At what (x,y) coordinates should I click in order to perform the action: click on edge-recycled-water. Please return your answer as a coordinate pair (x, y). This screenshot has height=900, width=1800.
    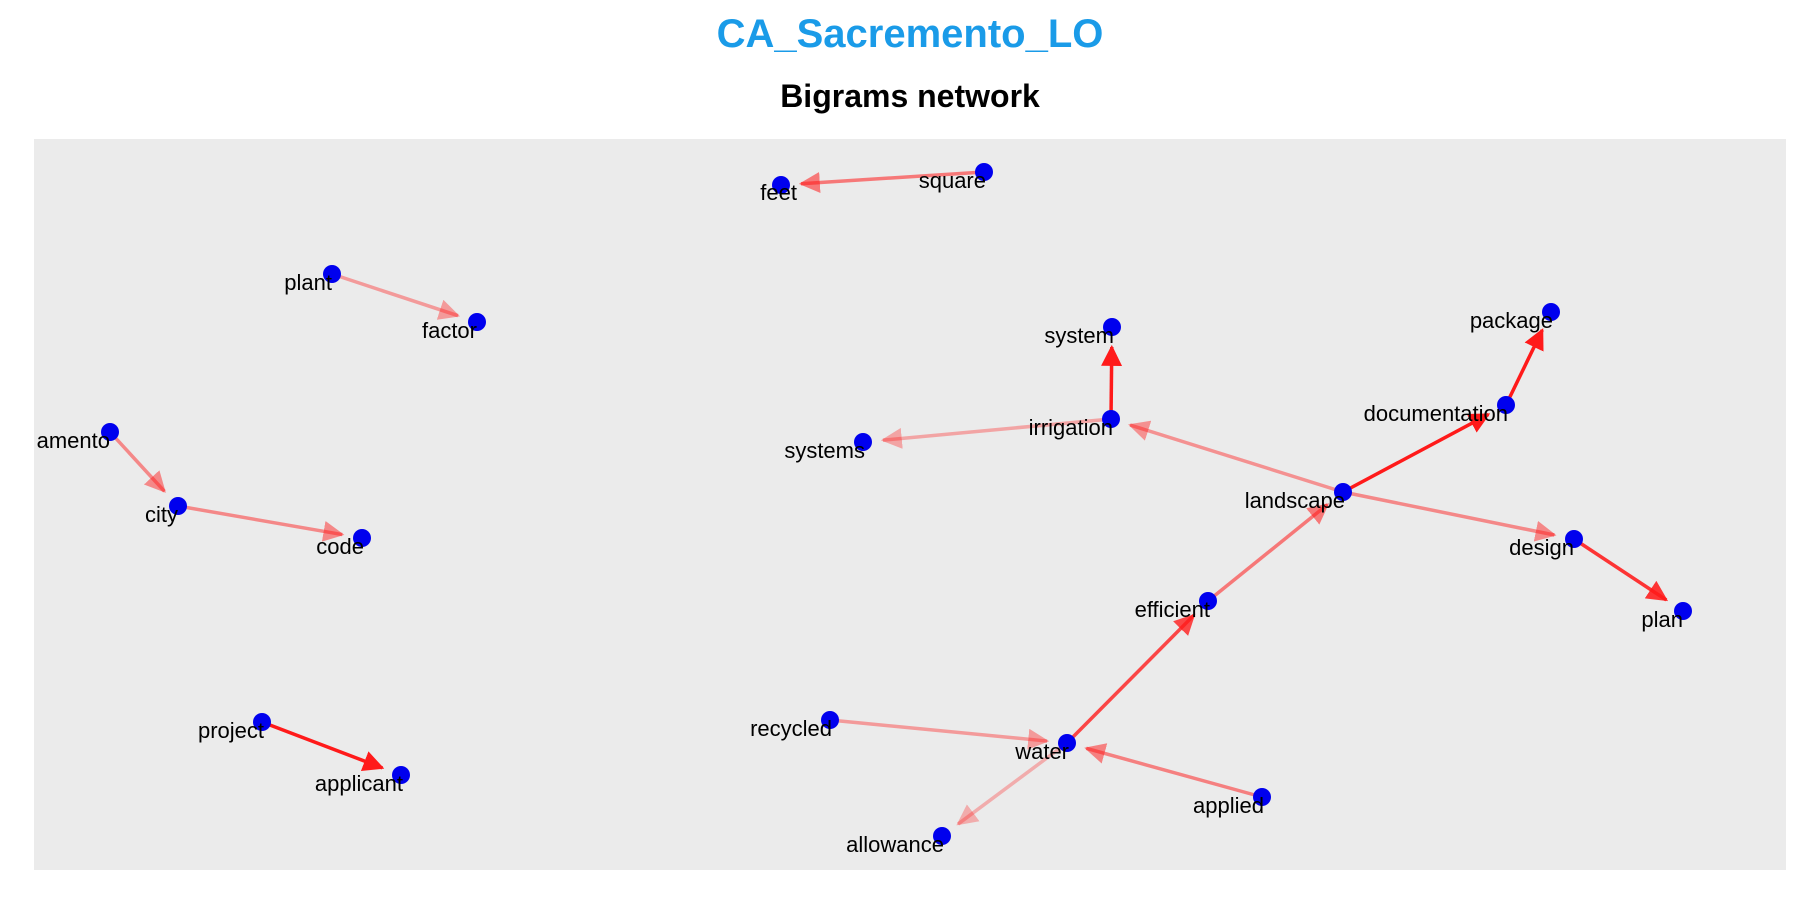
    Looking at the image, I should click on (939, 734).